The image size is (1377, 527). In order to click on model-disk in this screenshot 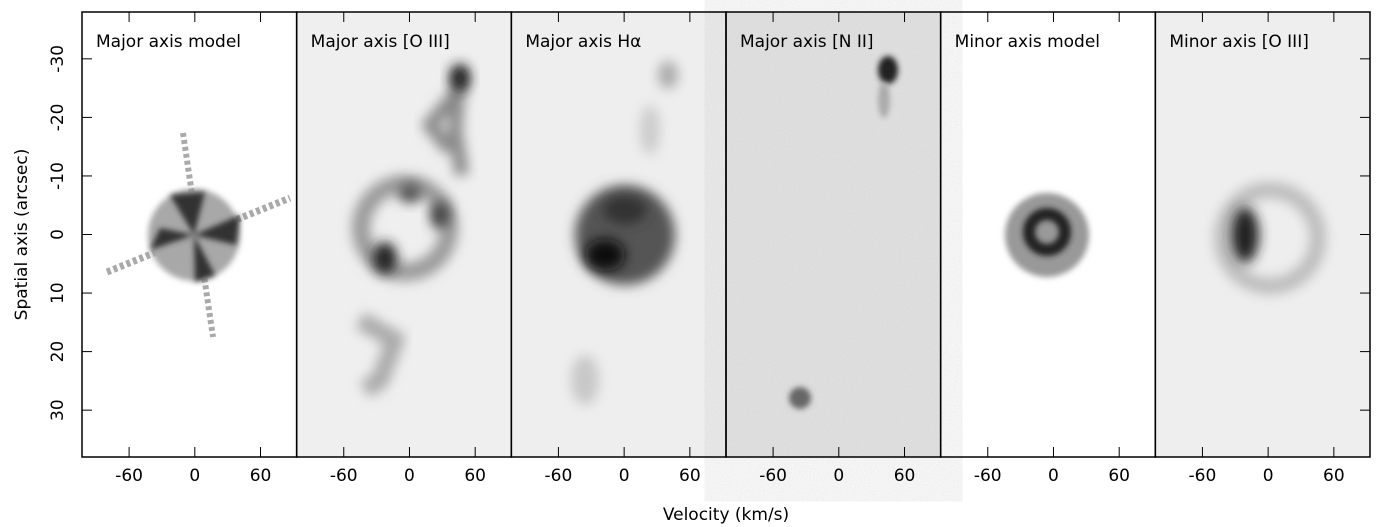, I will do `click(1047, 235)`.